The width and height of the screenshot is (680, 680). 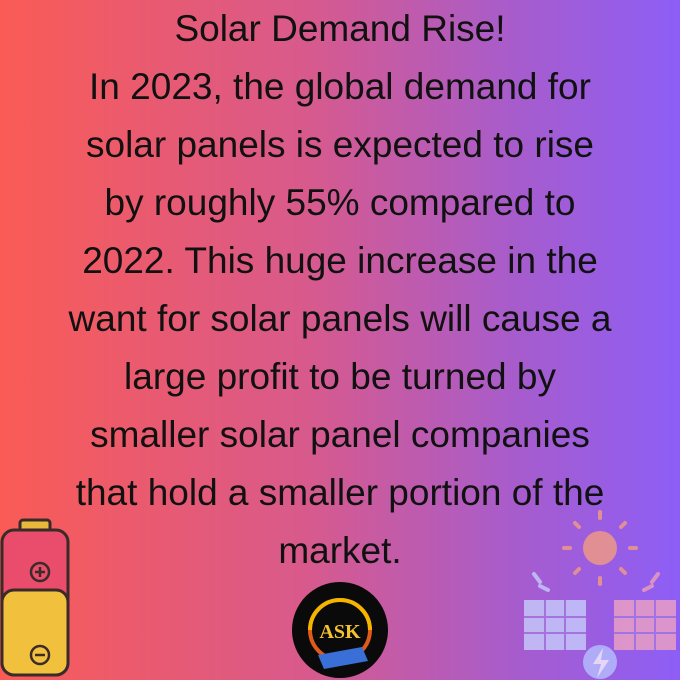 What do you see at coordinates (340, 86) in the screenshot?
I see `body-line: In 2023, the global demand for` at bounding box center [340, 86].